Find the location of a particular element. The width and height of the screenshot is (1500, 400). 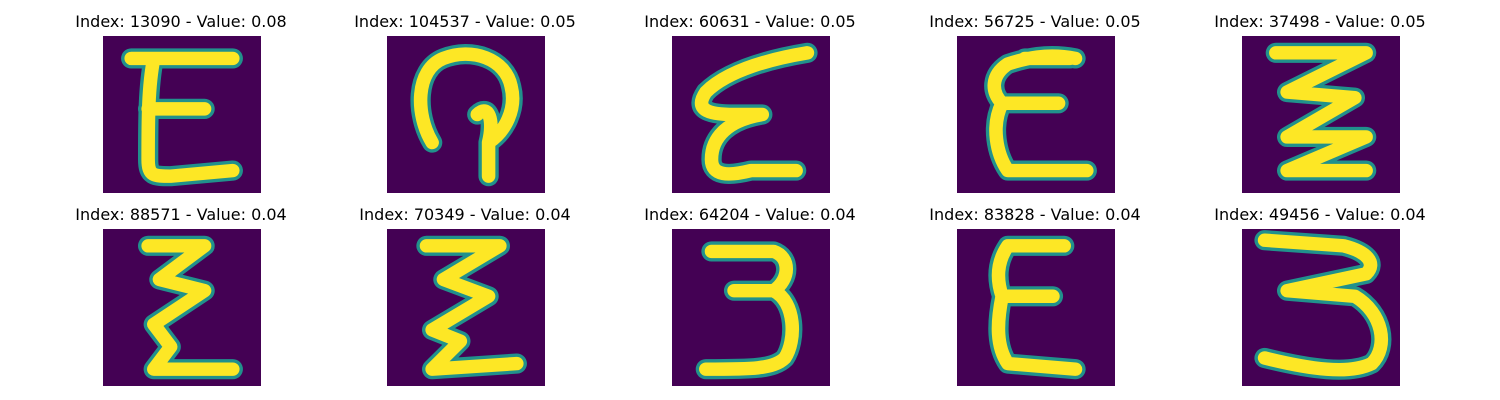

panel-9: Index: 83828 - Value: 0.04 is located at coordinates (1035, 300).